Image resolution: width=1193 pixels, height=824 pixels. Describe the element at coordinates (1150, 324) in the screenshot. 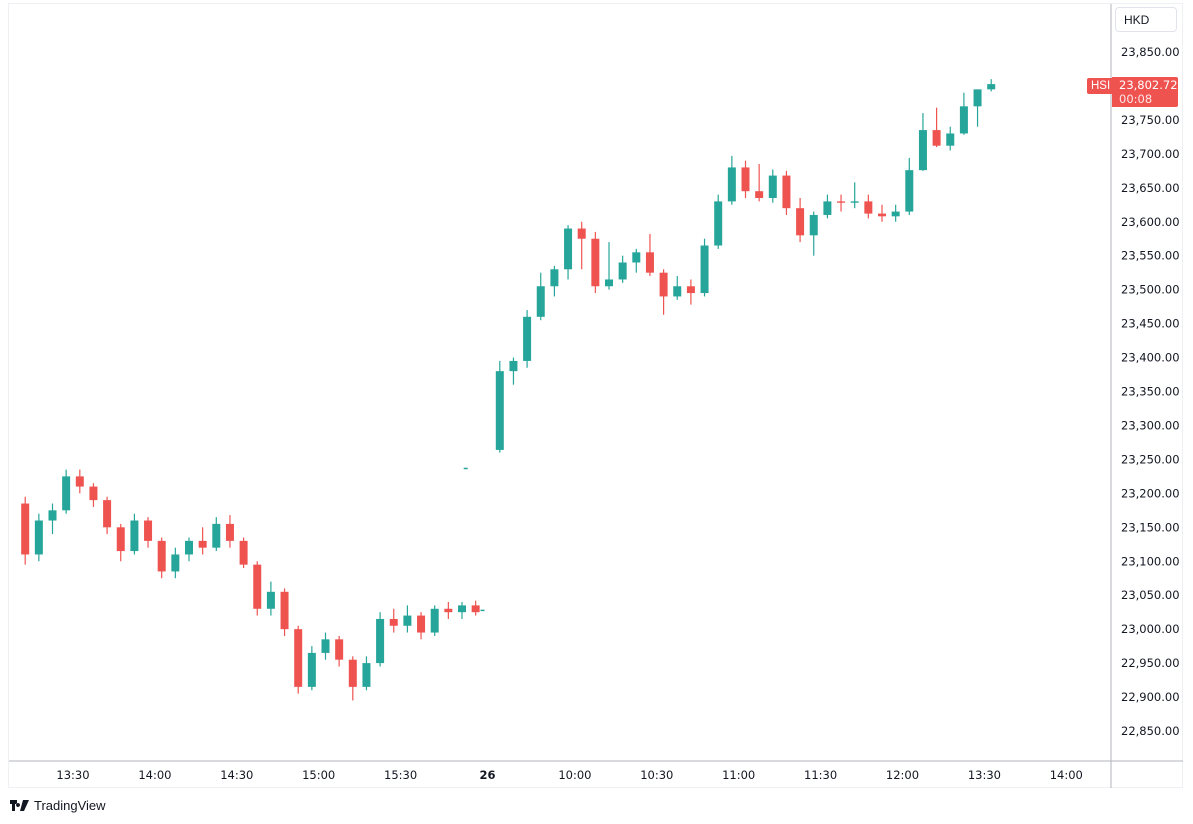

I see `price-tick-label: 23,450.00` at that location.